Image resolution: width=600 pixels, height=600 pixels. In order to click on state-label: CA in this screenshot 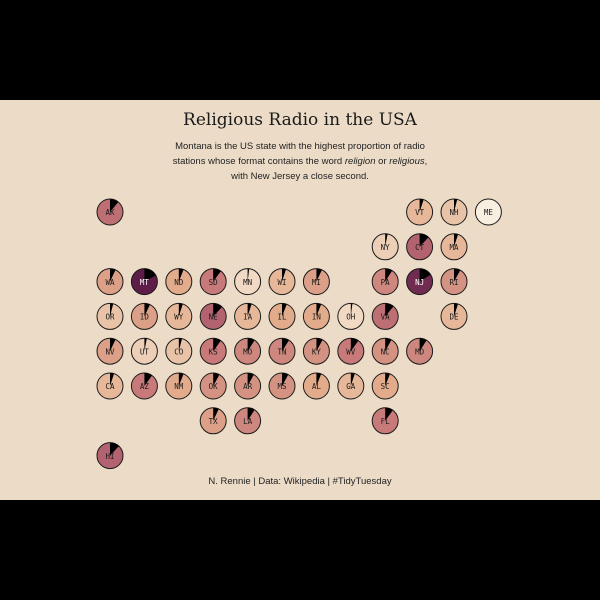, I will do `click(110, 386)`.